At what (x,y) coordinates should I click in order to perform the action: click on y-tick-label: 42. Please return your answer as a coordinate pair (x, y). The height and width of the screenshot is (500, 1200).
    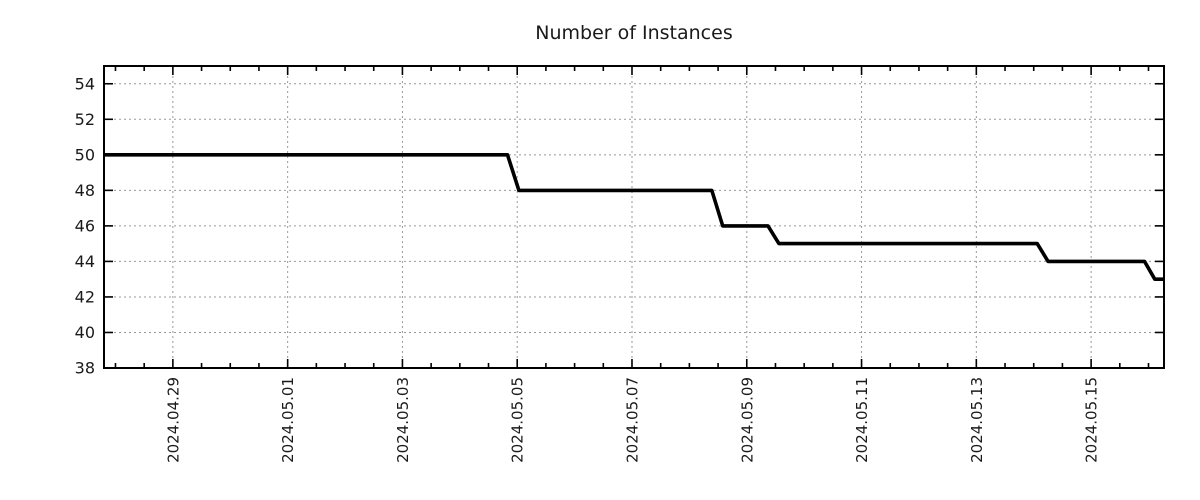
    Looking at the image, I should click on (85, 296).